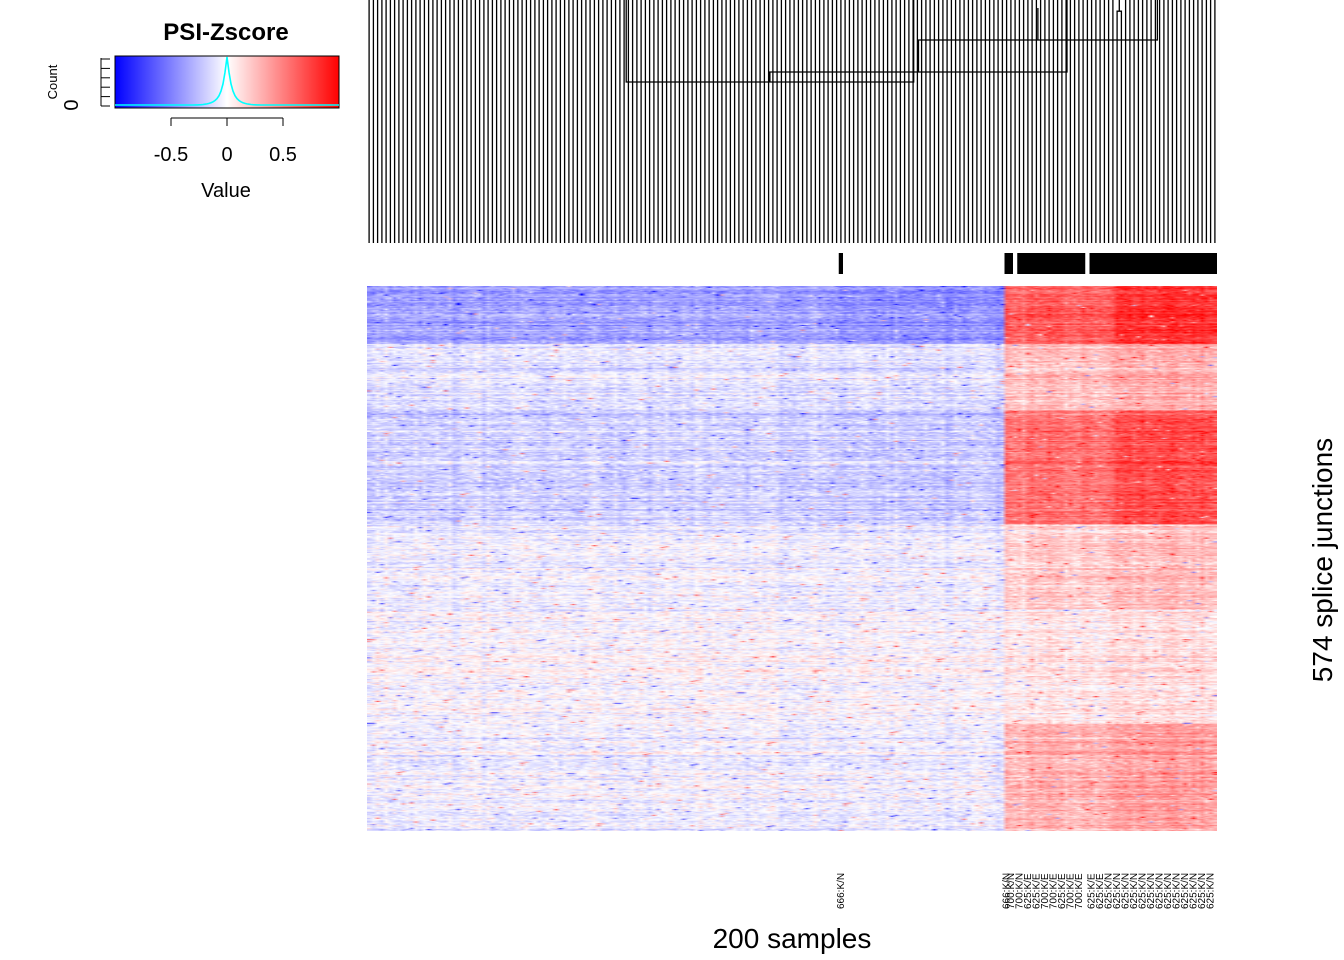  I want to click on color-key: PSI-Zscore Count 0 -0.5 0 0.5 Value, so click(192, 110).